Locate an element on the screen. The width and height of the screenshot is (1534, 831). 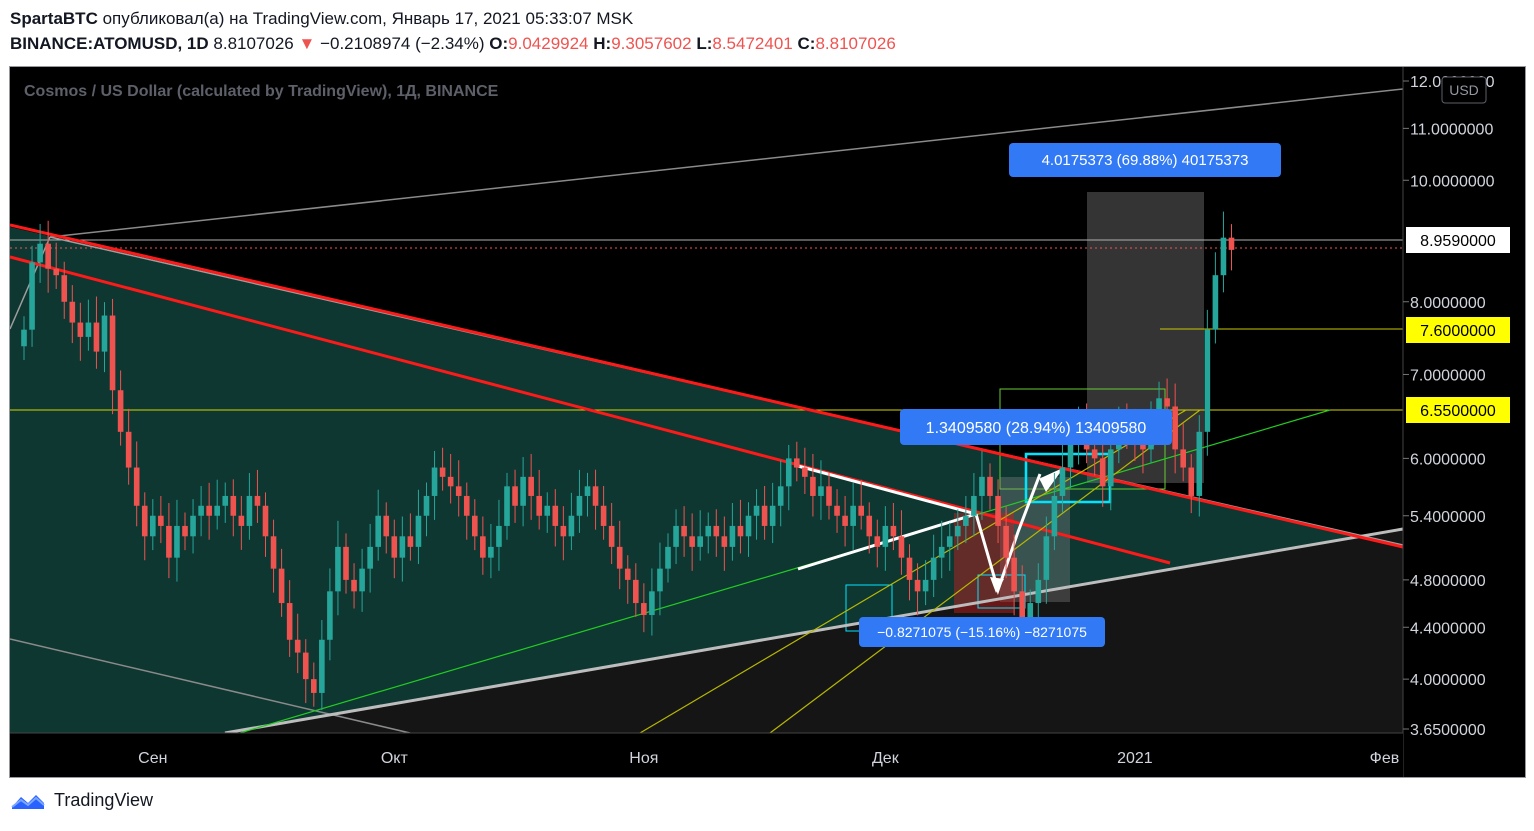
author-name: SpartaBTC is located at coordinates (54, 18).